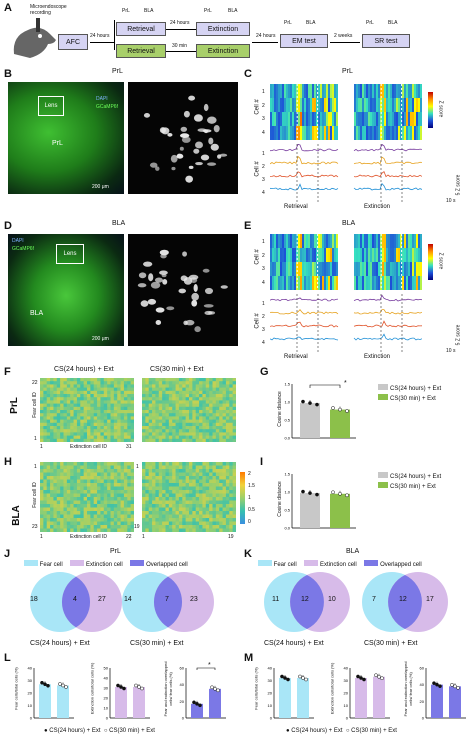 The width and height of the screenshot is (474, 740). Describe the element at coordinates (168, 602) in the screenshot. I see `j-v2-overlap` at that location.